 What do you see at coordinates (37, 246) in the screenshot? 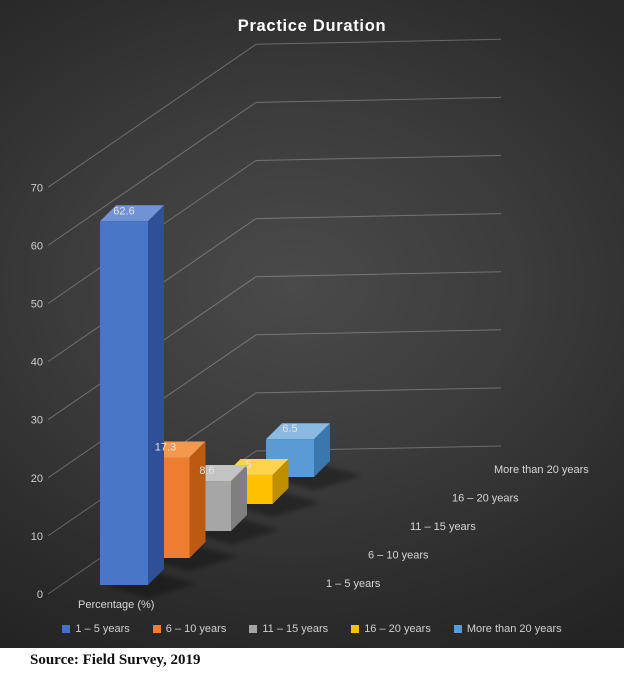
I see `y-tick-60: 60` at bounding box center [37, 246].